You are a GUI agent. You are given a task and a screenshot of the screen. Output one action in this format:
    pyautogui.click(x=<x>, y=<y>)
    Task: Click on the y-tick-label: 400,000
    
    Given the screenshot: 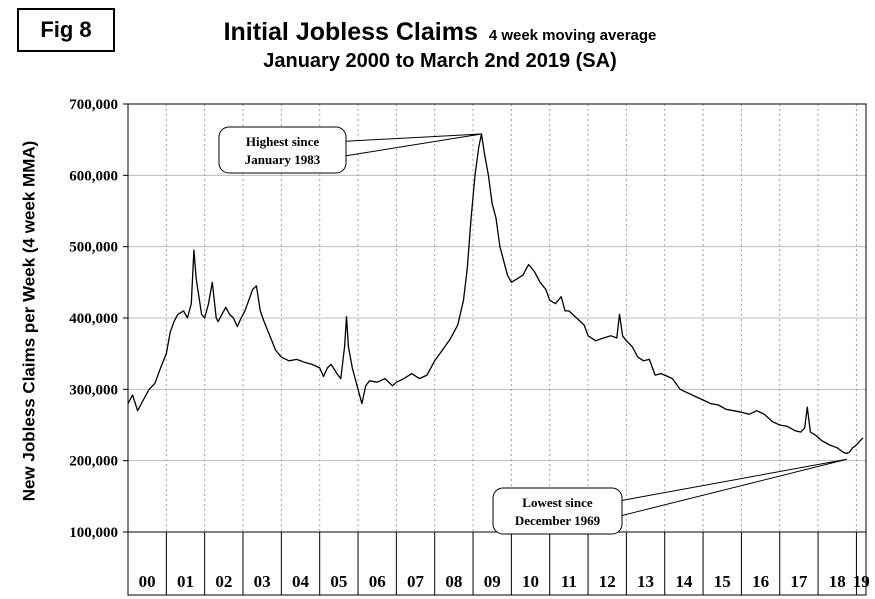 What is the action you would take?
    pyautogui.click(x=93, y=319)
    